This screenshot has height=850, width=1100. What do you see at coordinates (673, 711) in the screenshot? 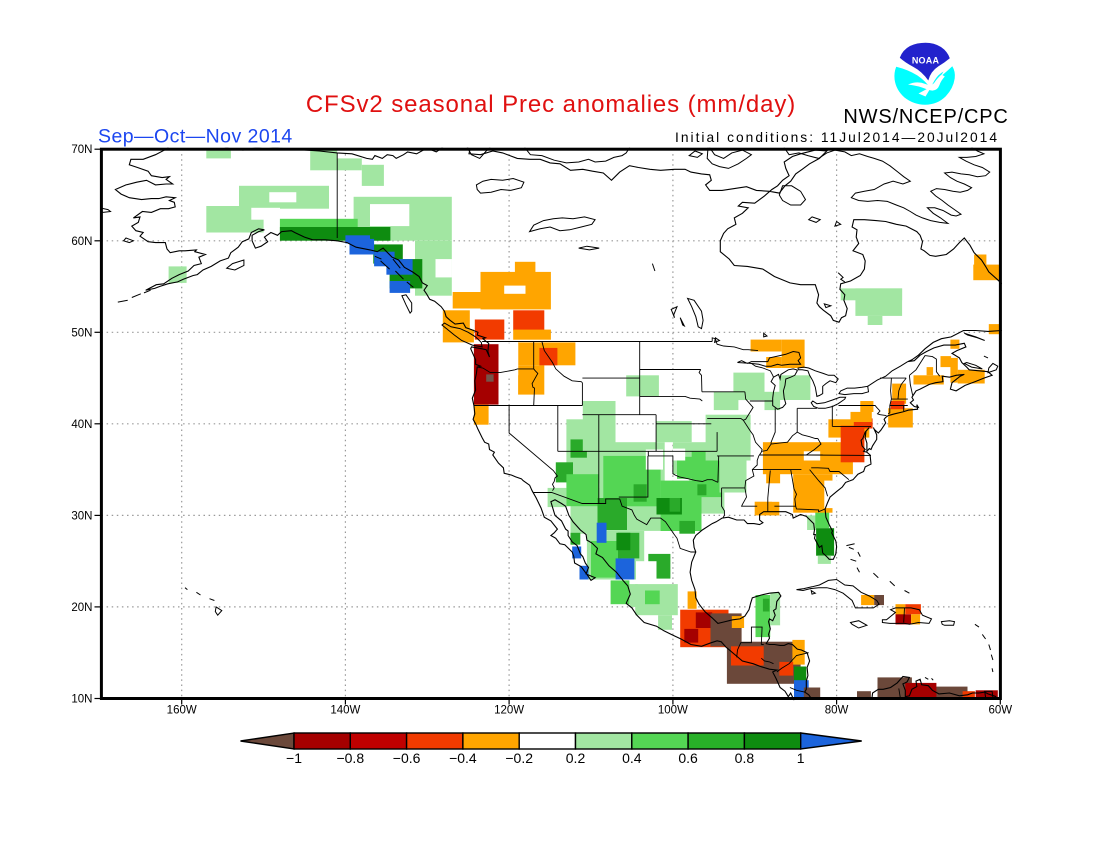
I see `svg-text: 100W` at bounding box center [673, 711].